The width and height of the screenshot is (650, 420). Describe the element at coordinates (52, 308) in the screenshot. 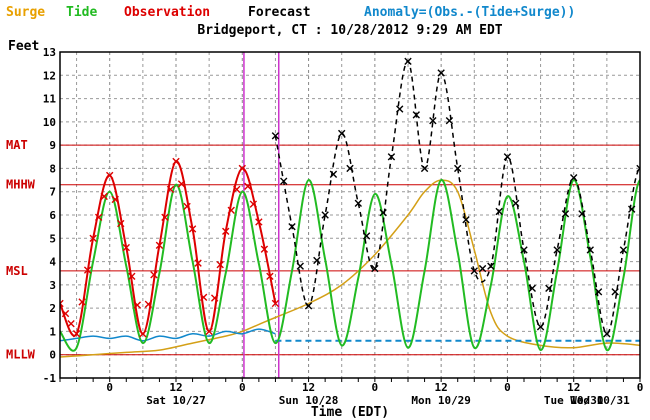

I see `y-tick-label: 2` at that location.